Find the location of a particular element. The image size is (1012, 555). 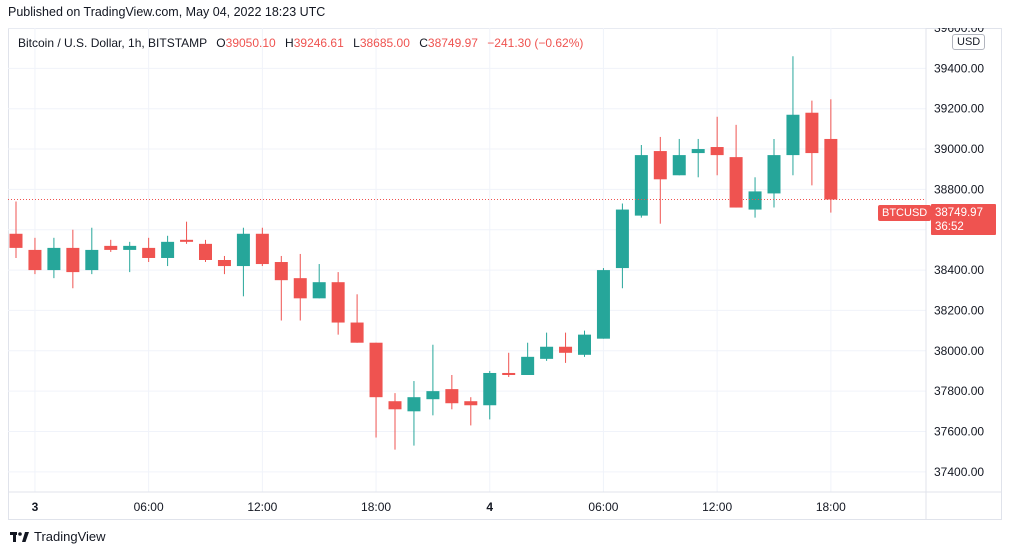

price-tick-label: 39200.00 is located at coordinates (959, 109).